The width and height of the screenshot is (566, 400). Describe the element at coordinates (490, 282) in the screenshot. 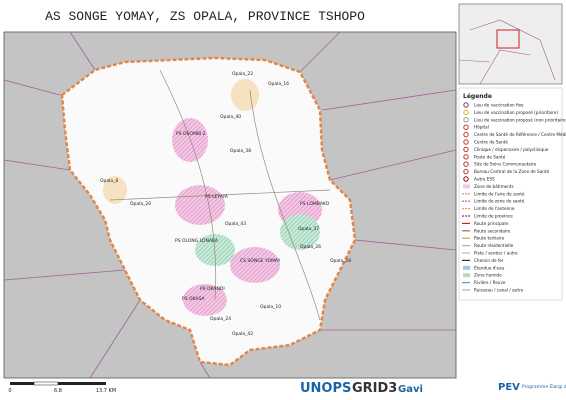

I see `legend-item: Rivière / fleuve` at that location.